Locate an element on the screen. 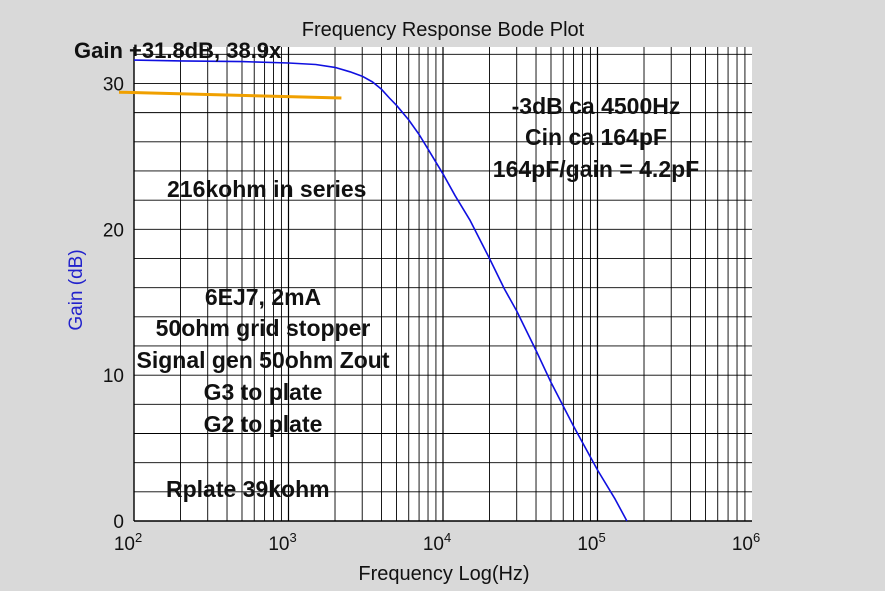 This screenshot has height=591, width=885. annotation-g3: G3 to plate is located at coordinates (263, 392).